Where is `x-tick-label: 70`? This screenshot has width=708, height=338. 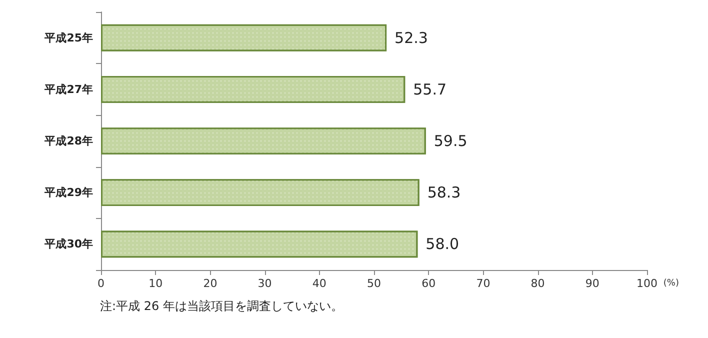
x-tick-label: 70 is located at coordinates (483, 283).